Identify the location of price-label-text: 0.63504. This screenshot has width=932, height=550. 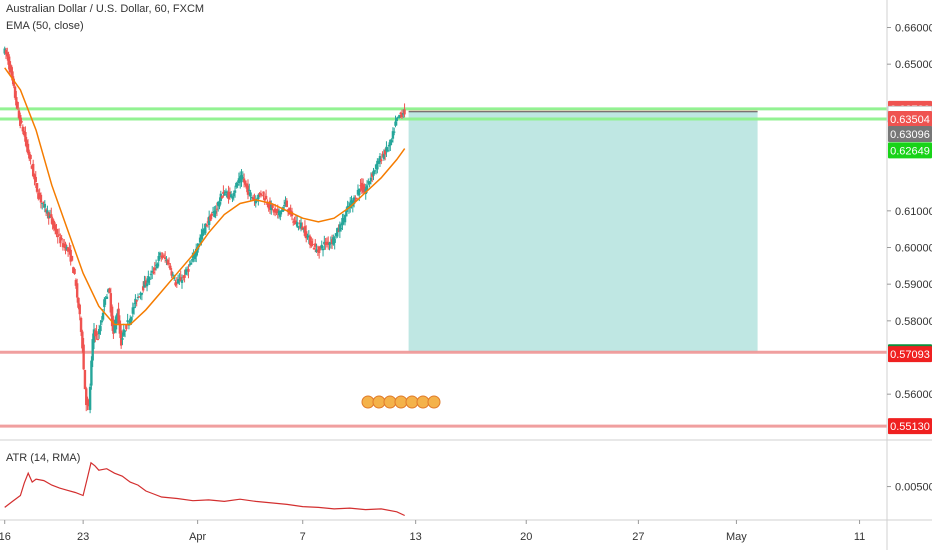
(910, 120).